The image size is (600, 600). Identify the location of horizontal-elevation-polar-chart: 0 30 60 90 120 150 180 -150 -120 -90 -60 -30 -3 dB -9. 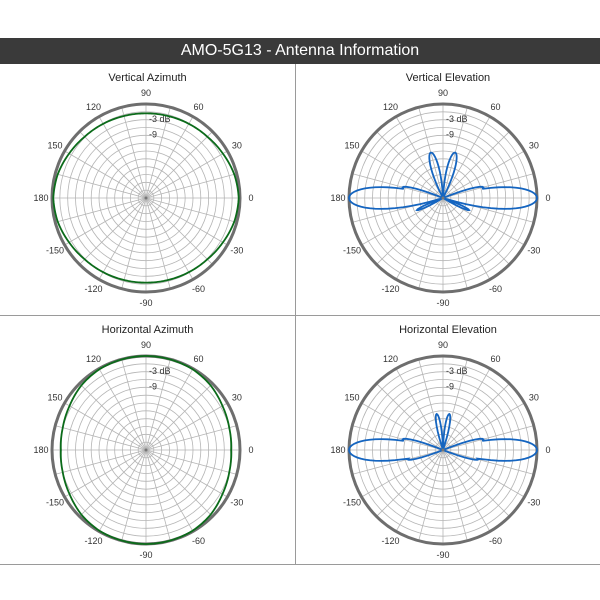
(440, 450).